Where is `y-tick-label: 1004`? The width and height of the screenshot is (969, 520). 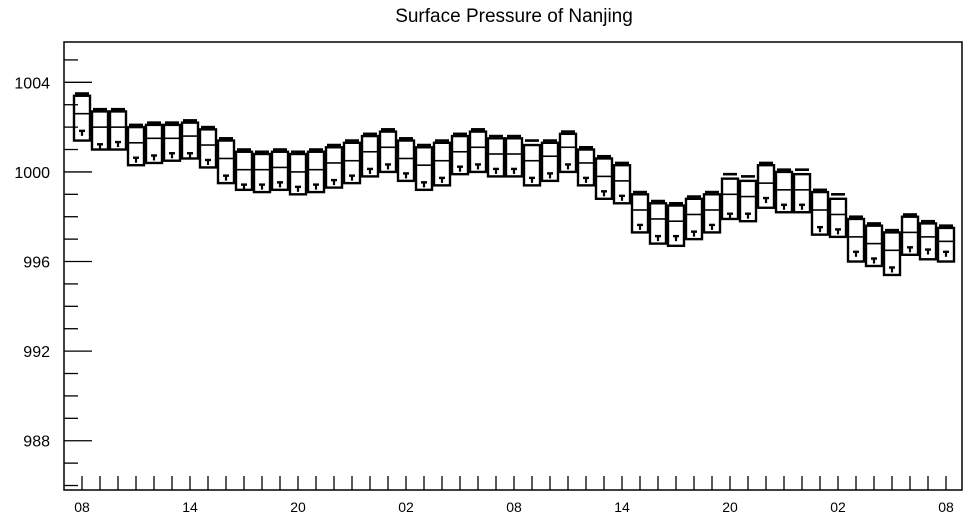
y-tick-label: 1004 is located at coordinates (32, 83).